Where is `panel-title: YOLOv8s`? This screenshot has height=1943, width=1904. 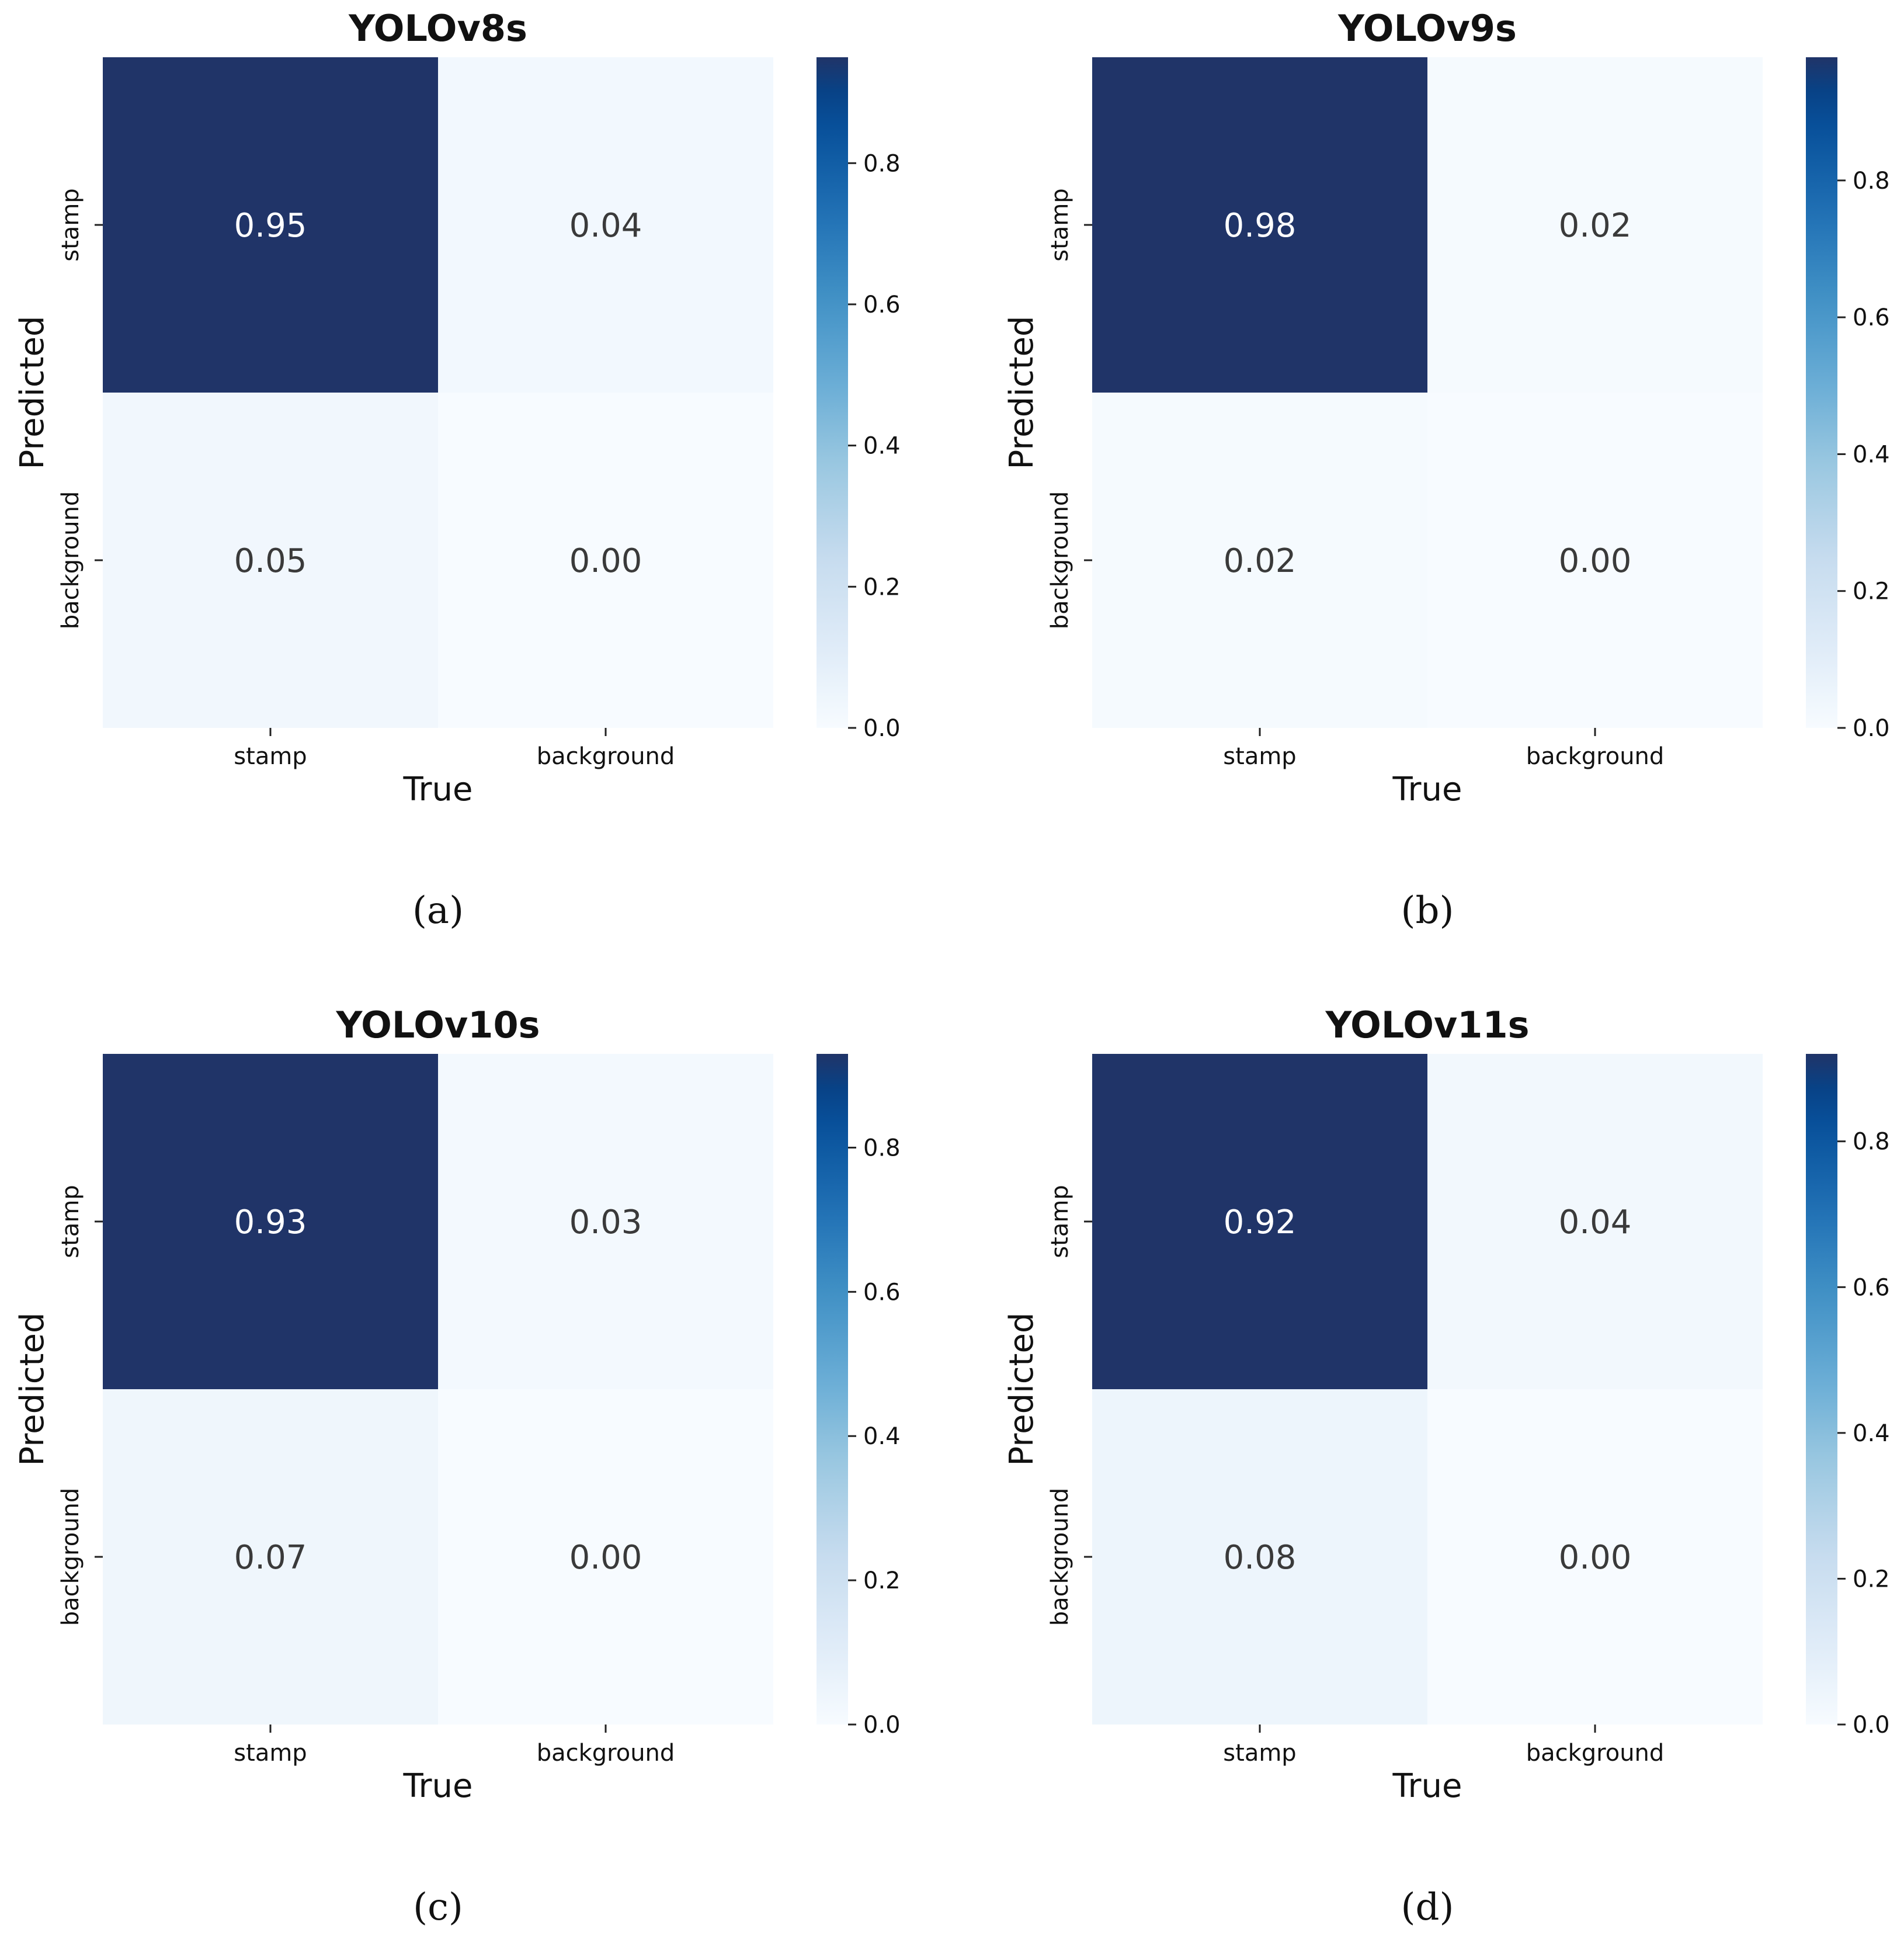
panel-title: YOLOv8s is located at coordinates (437, 29).